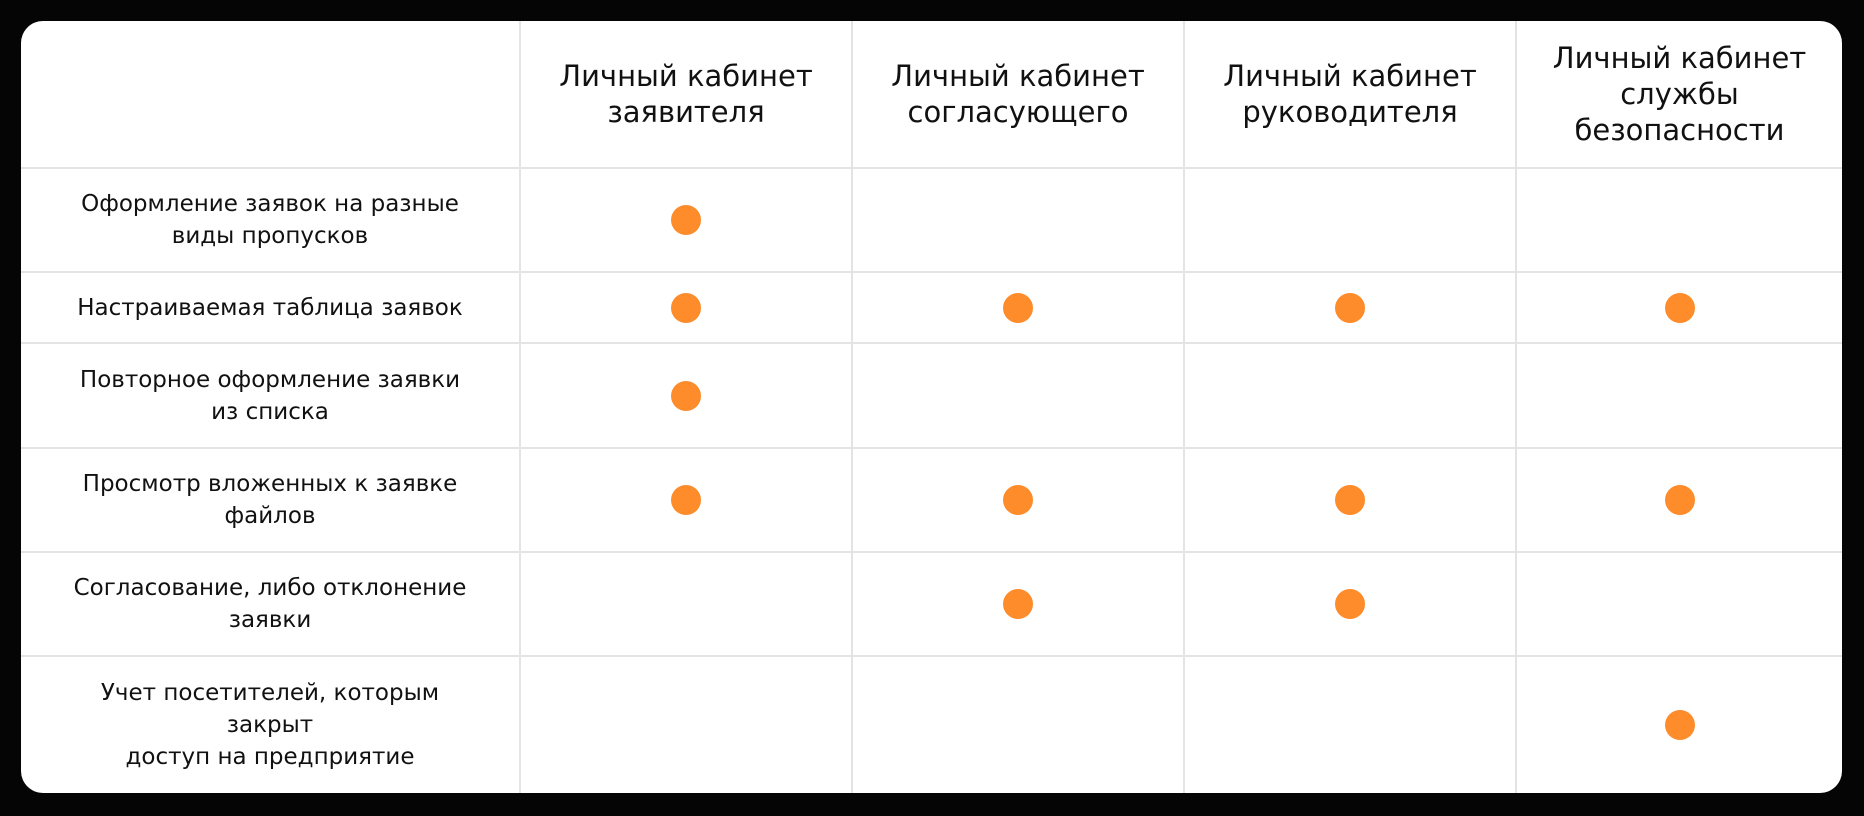  I want to click on row-feature-label: Просмотр вложенных к заявке файлов, so click(271, 501).